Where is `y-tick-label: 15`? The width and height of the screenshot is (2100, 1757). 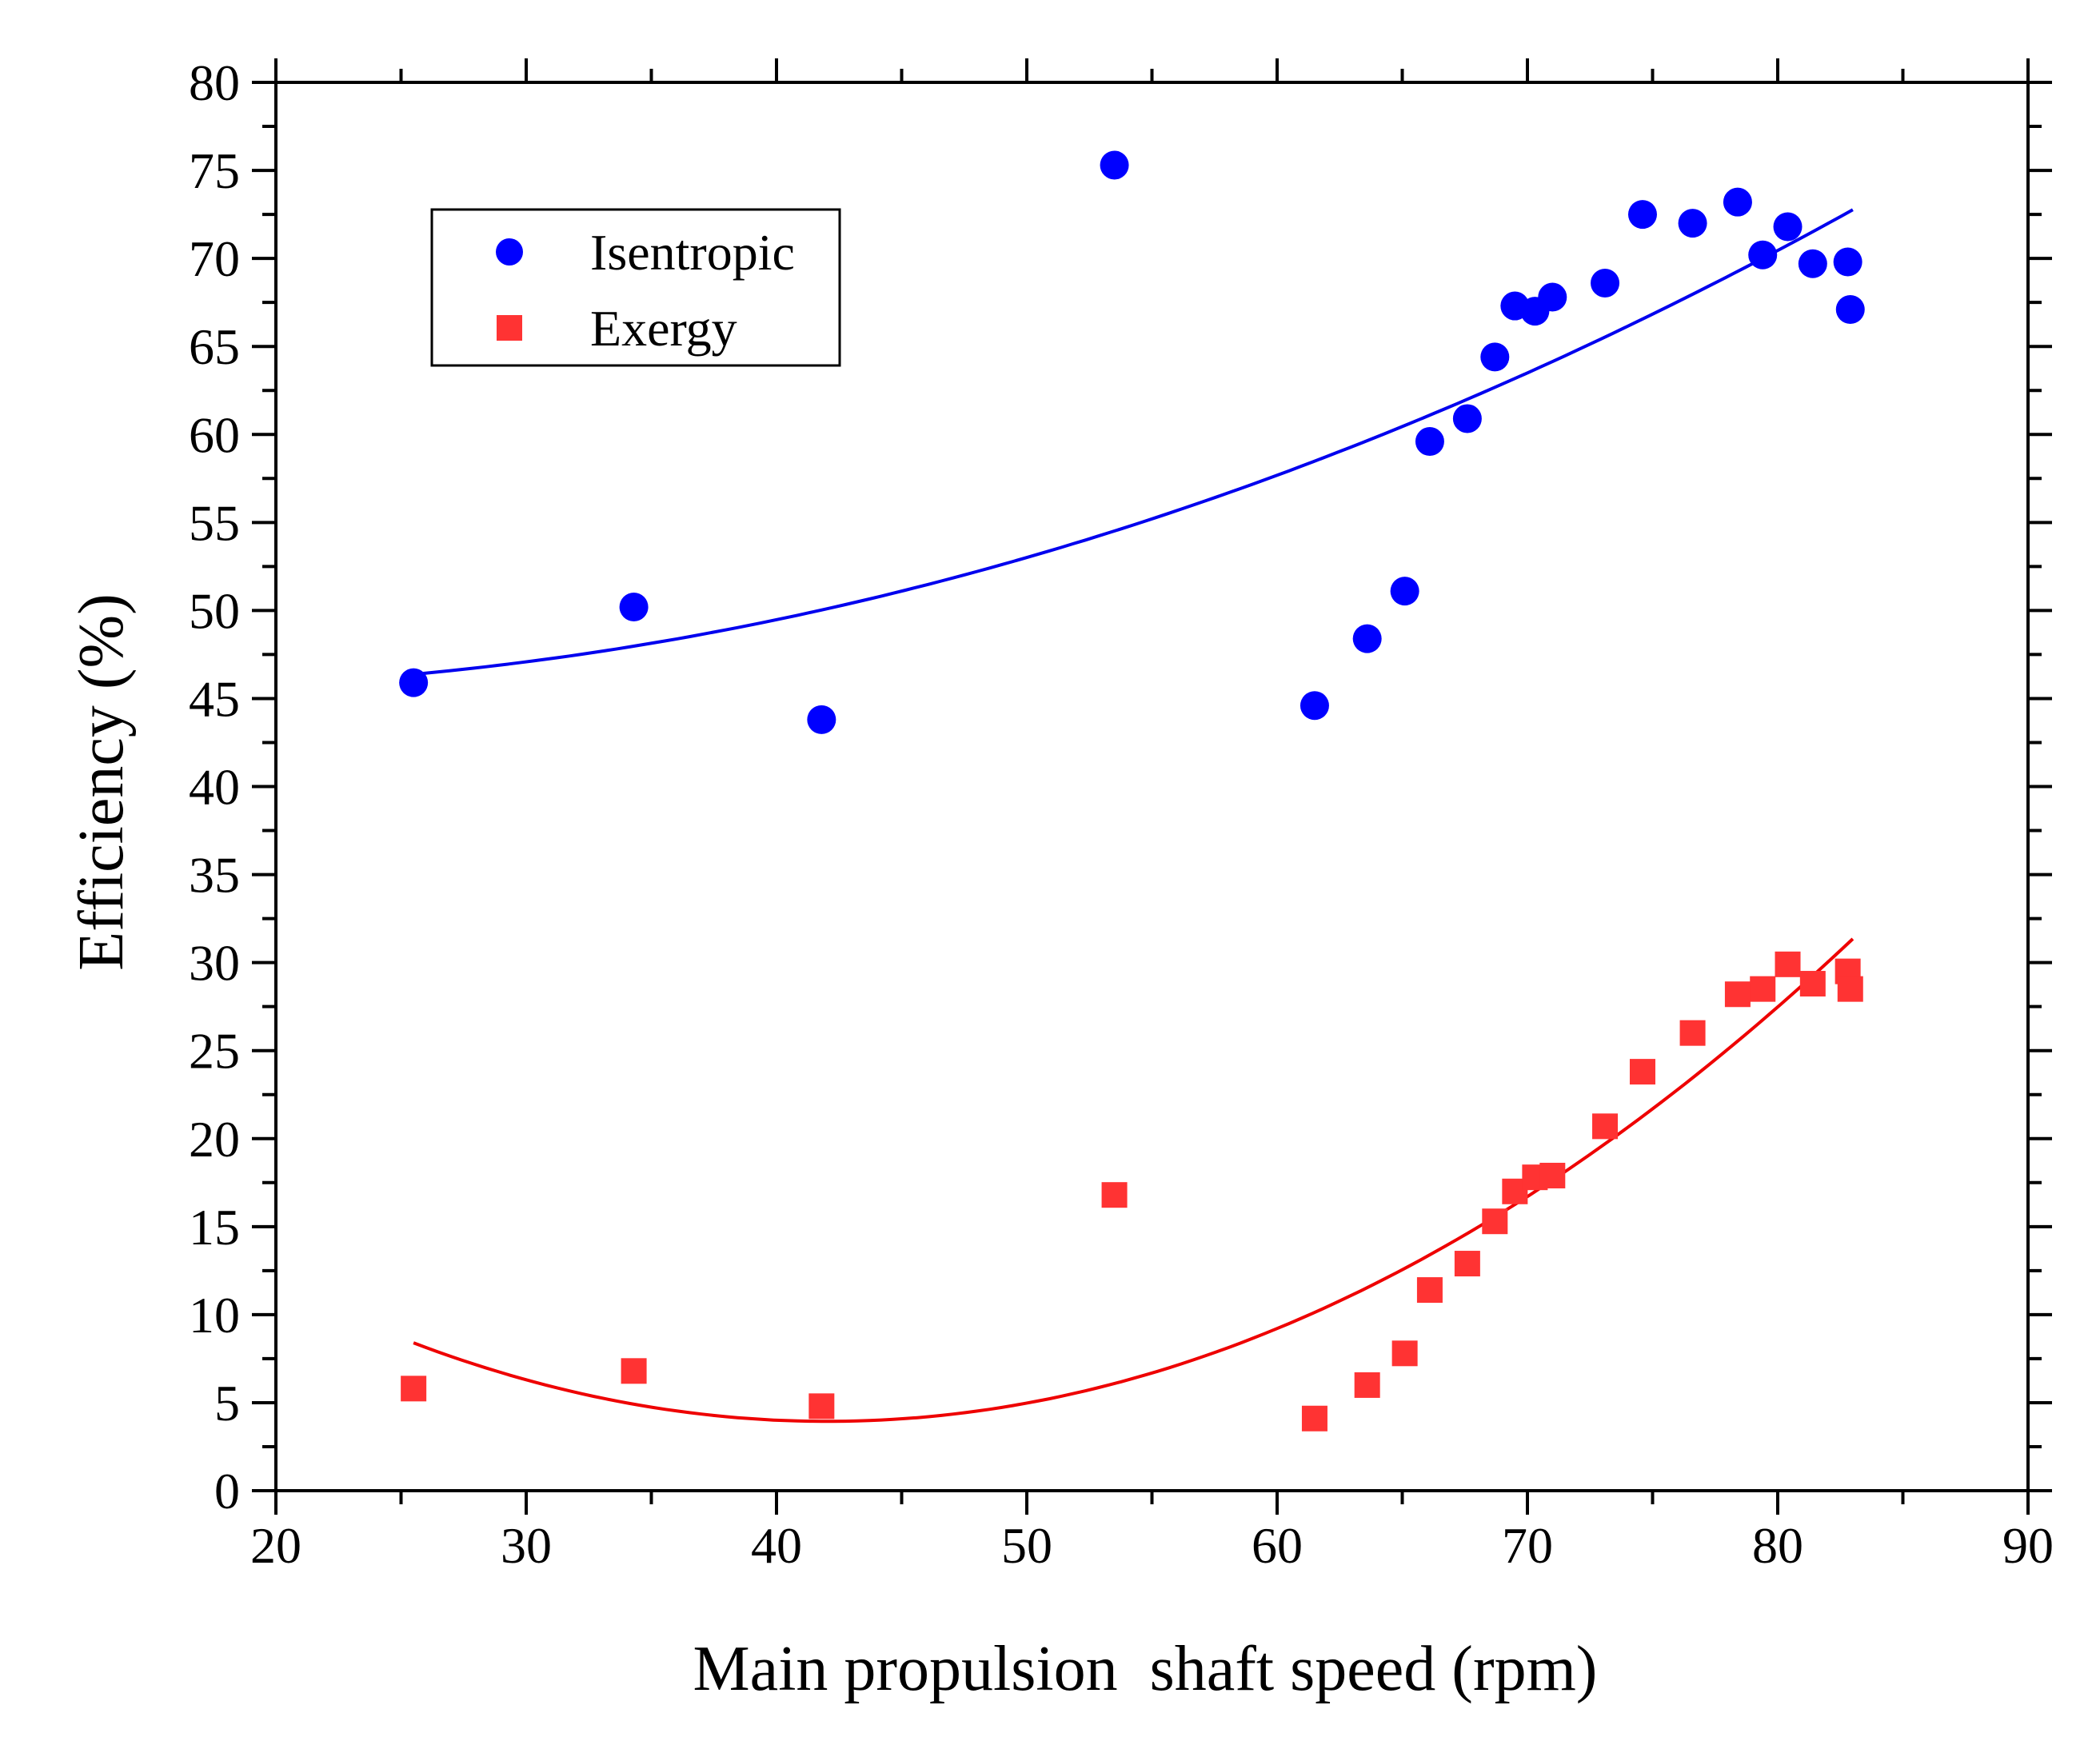
y-tick-label: 15 is located at coordinates (215, 1227).